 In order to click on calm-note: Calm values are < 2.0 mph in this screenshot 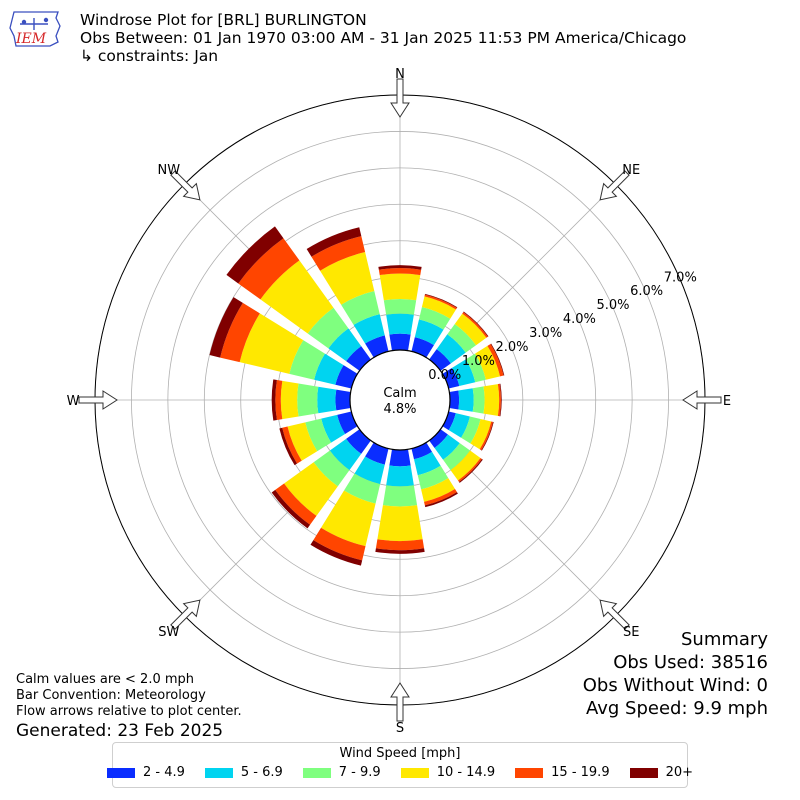, I will do `click(105, 679)`.